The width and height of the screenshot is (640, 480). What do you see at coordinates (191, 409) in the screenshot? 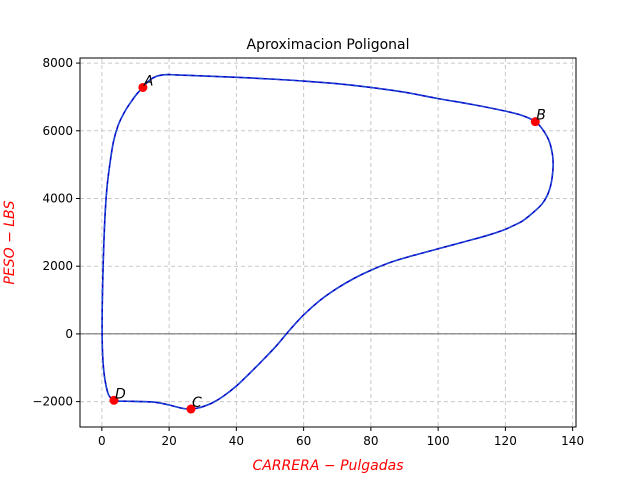
I see `point-c-marker` at bounding box center [191, 409].